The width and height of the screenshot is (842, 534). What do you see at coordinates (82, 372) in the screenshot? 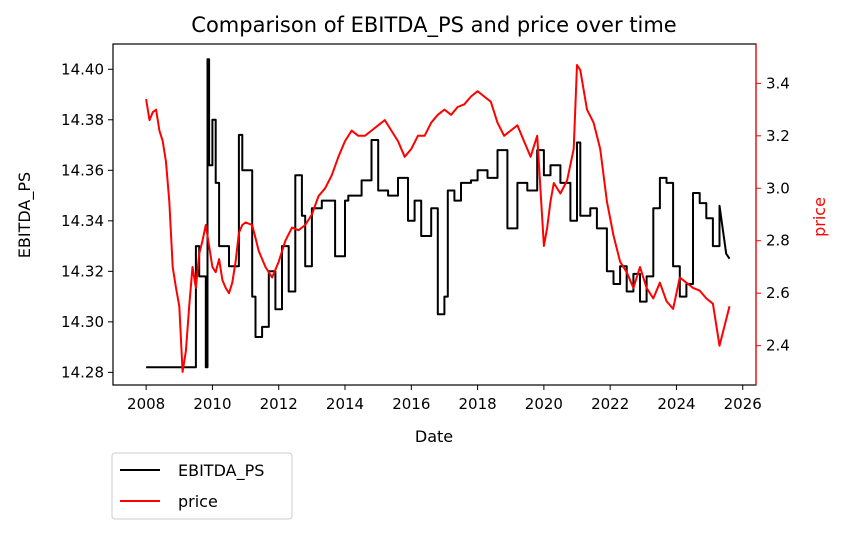
I see `y-left-tick-label: 14.28` at bounding box center [82, 372].